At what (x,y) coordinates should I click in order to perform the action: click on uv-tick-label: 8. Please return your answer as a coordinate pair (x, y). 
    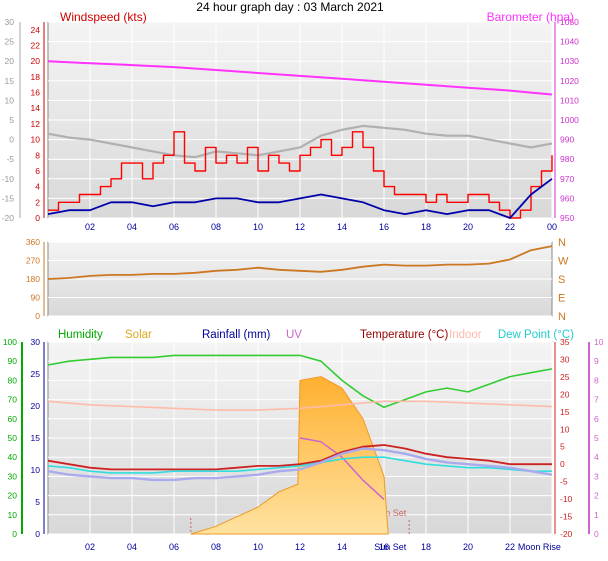
    Looking at the image, I should click on (596, 380).